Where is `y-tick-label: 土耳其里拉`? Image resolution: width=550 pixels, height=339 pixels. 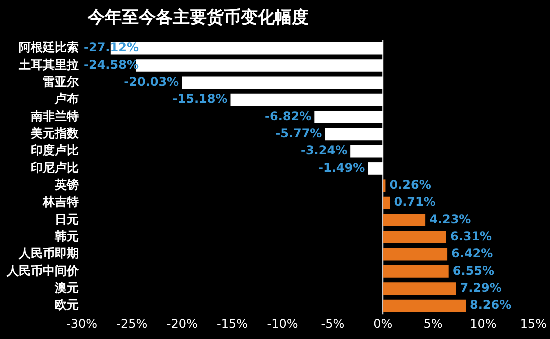
y-tick-label: 土耳其里拉 is located at coordinates (48, 65).